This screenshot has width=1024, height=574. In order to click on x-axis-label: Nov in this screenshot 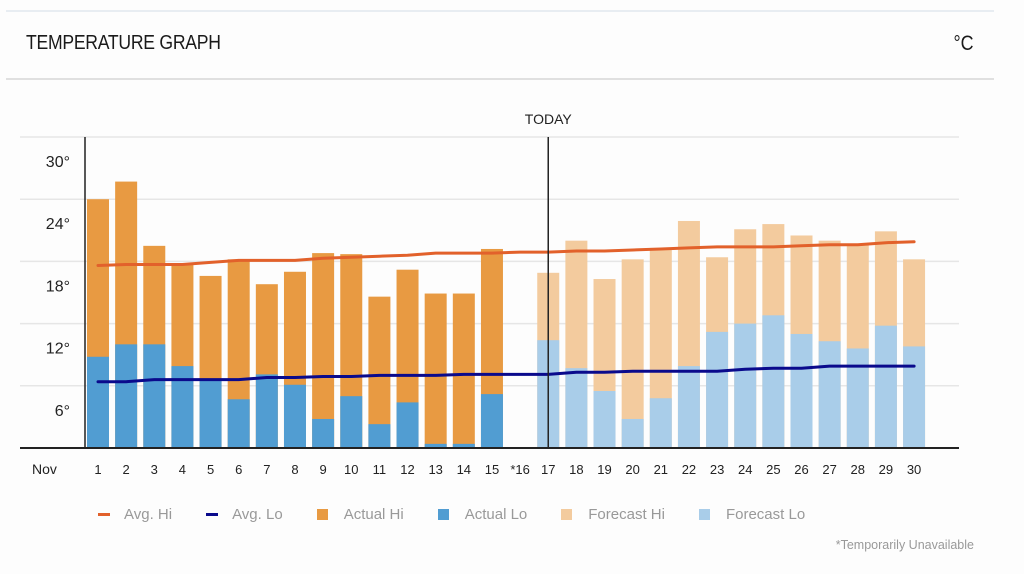, I will do `click(44, 469)`.